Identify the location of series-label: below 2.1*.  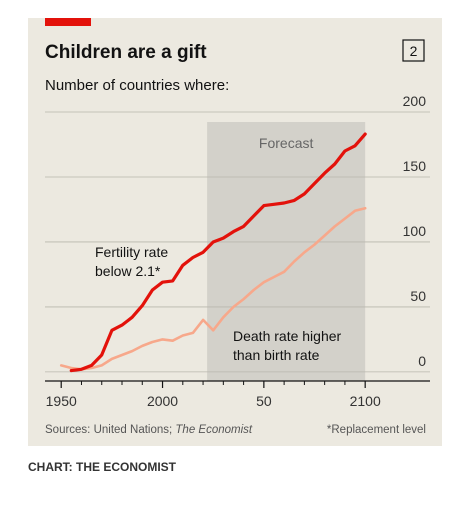
(128, 271).